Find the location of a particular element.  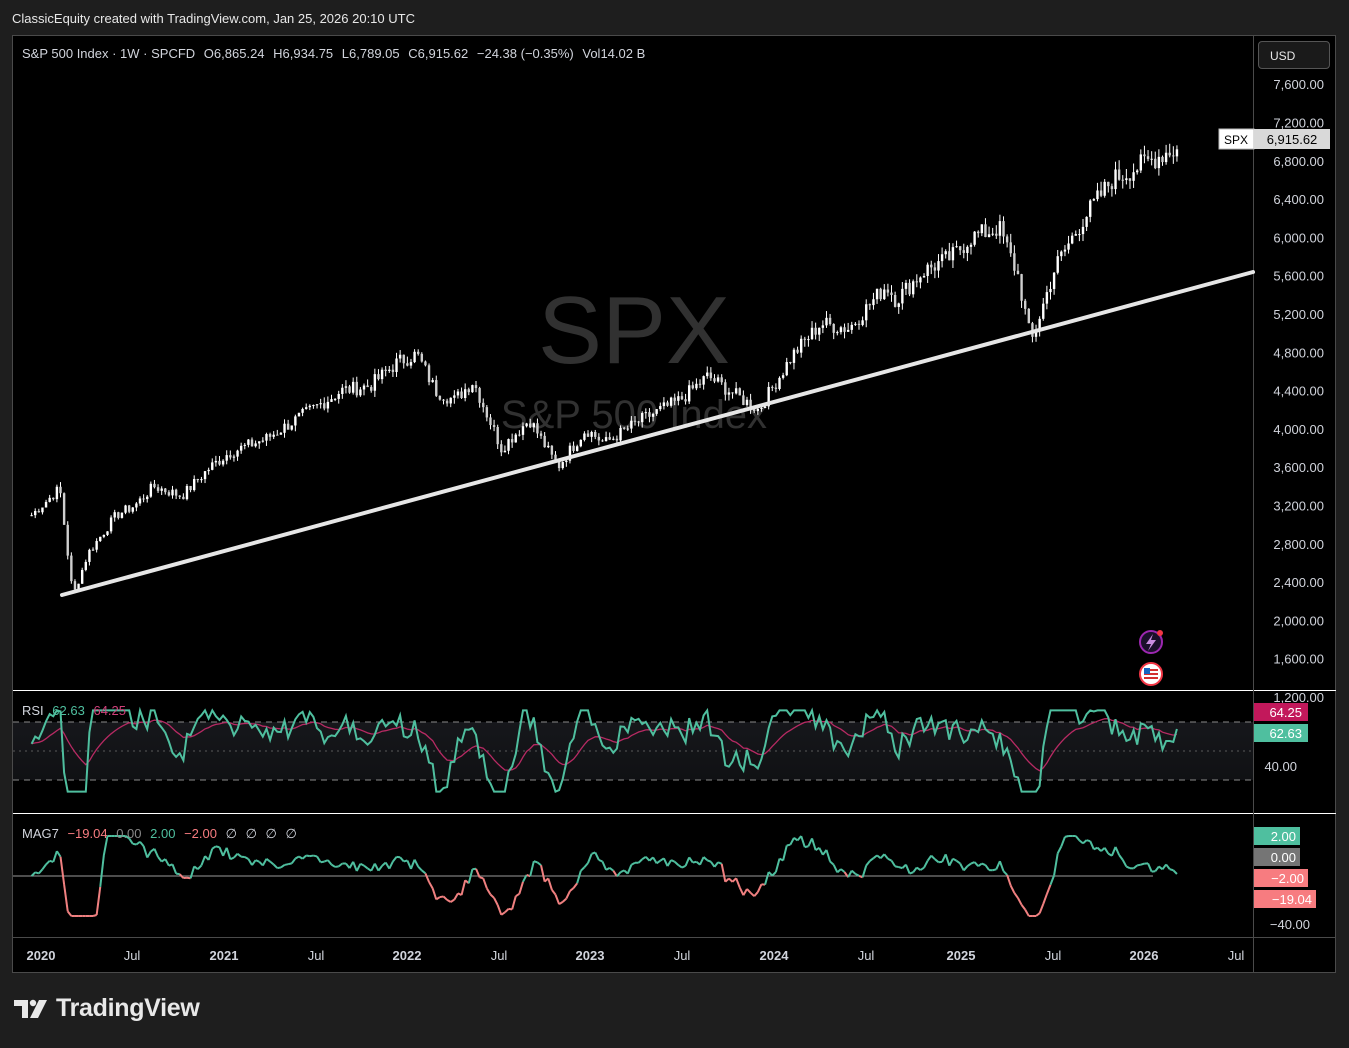

currency-button: USD is located at coordinates (1294, 55).